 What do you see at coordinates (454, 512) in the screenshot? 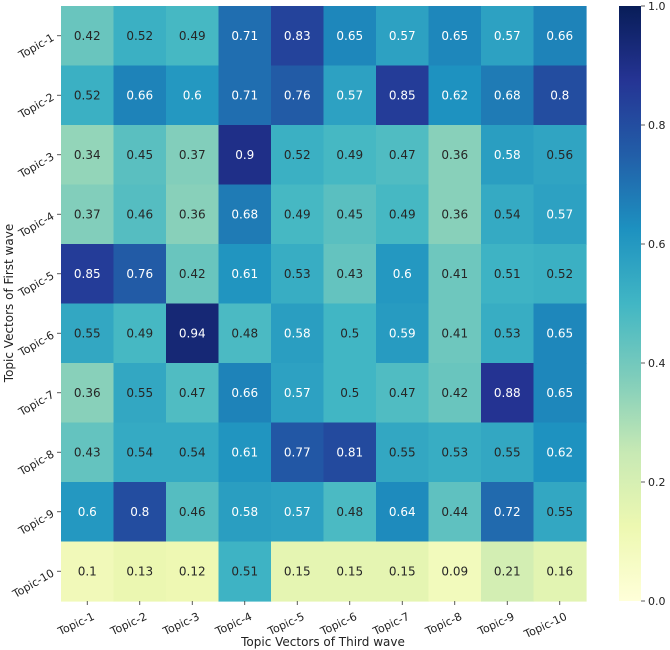
I see `cell-value-label: 0.44` at bounding box center [454, 512].